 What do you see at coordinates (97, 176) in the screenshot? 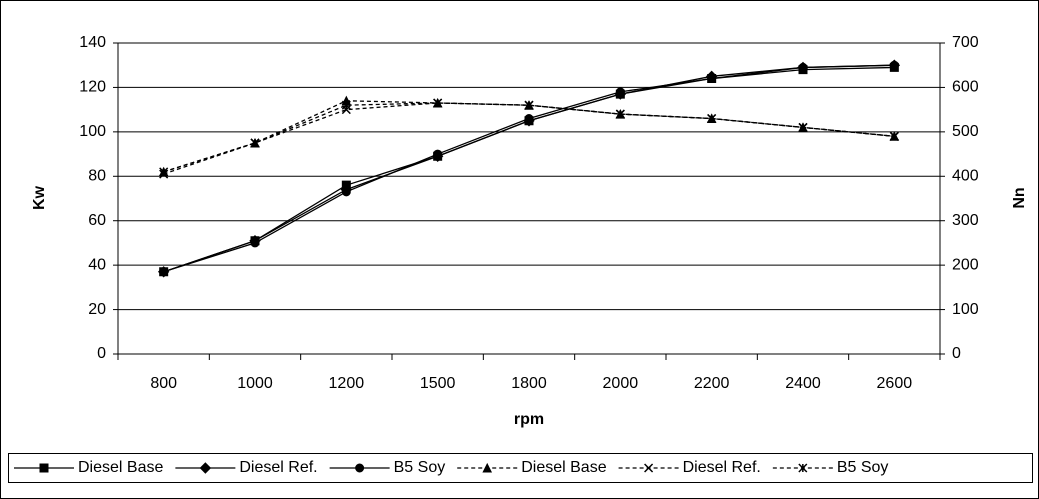
I see `y-tick-label: 80` at bounding box center [97, 176].